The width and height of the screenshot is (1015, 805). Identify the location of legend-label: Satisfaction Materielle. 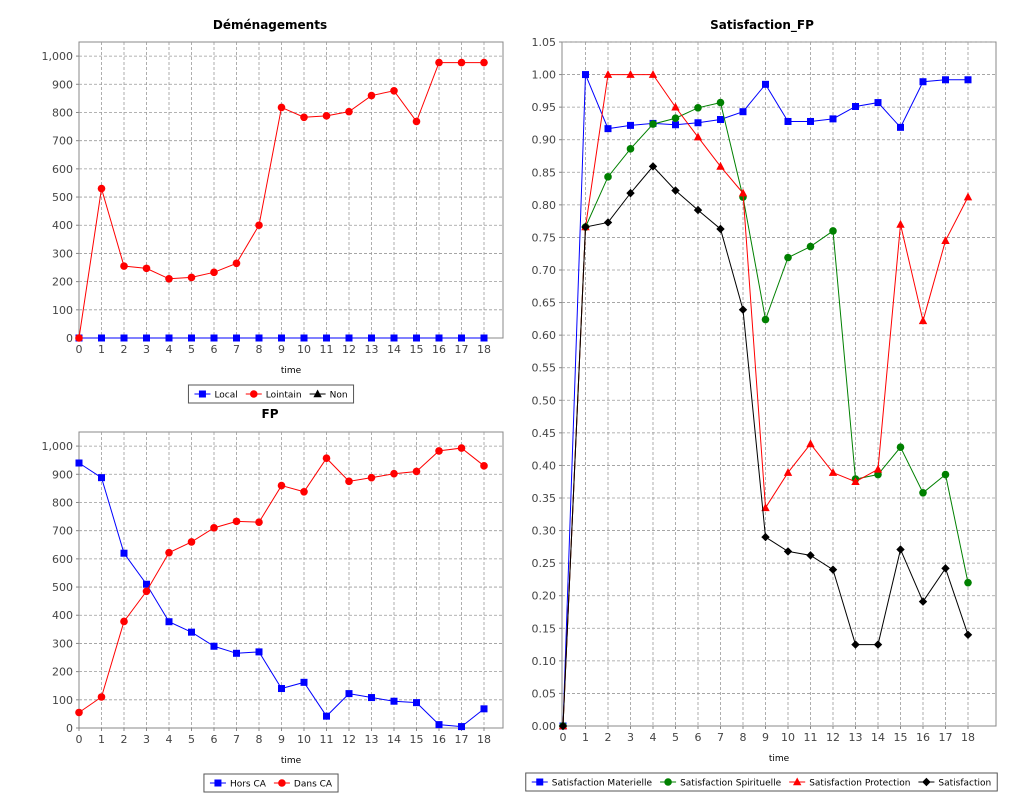
(602, 784).